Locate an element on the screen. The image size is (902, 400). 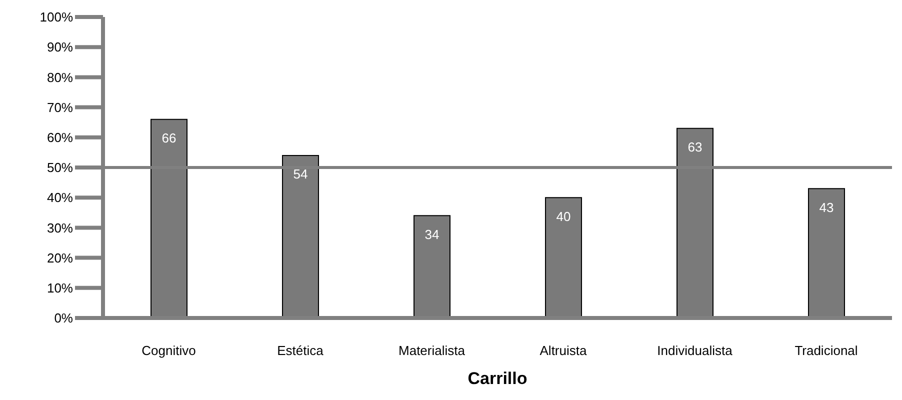
y-tick-label: 0% is located at coordinates (64, 318).